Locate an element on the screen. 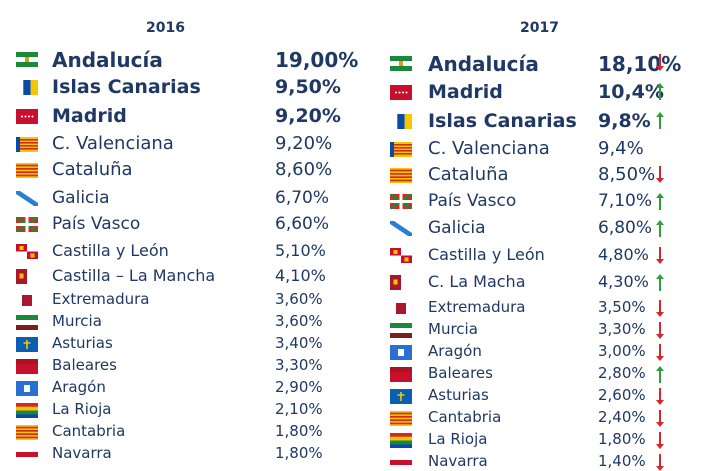 This screenshot has height=471, width=720. region-value: 7,10% is located at coordinates (625, 201).